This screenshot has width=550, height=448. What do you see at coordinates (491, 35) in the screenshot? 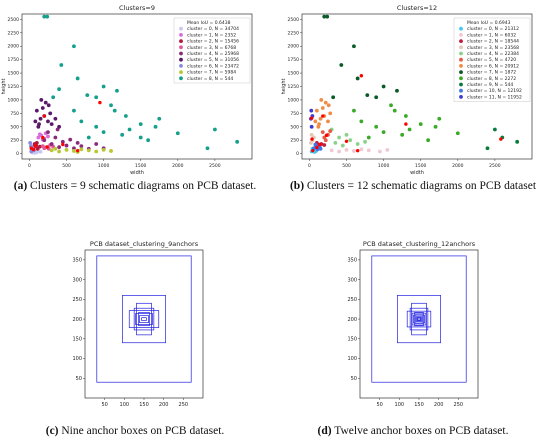
I see `legend-entry: cluster = 1, N = 6032` at bounding box center [491, 35].